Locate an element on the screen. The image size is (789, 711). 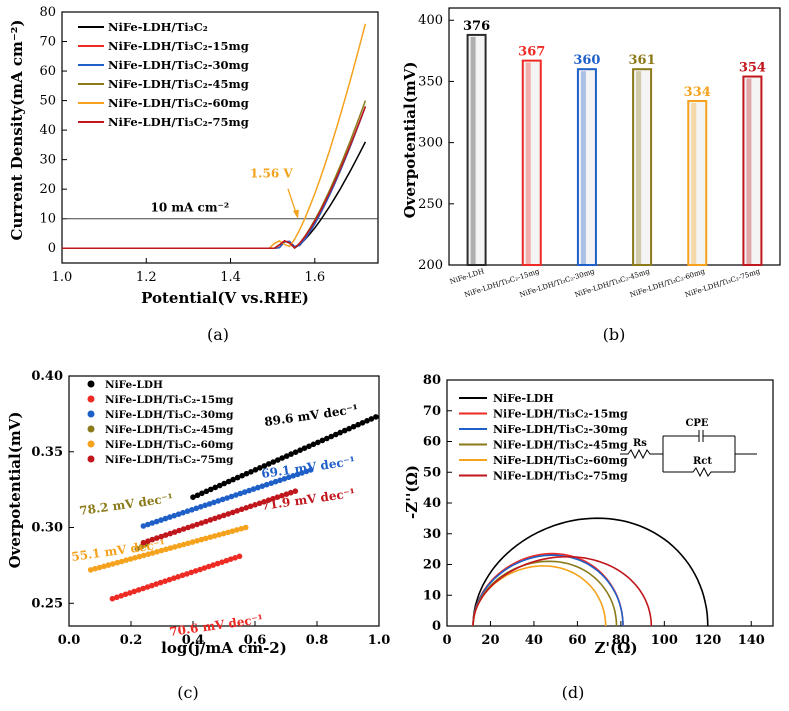
panel-a-frame is located at coordinates (220, 137).